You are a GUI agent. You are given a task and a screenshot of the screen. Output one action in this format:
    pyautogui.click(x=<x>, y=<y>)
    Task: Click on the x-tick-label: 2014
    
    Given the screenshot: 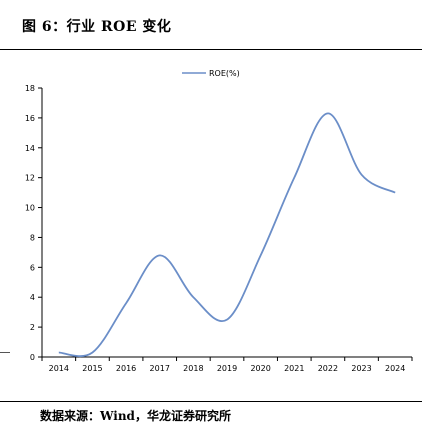 What is the action you would take?
    pyautogui.click(x=59, y=368)
    